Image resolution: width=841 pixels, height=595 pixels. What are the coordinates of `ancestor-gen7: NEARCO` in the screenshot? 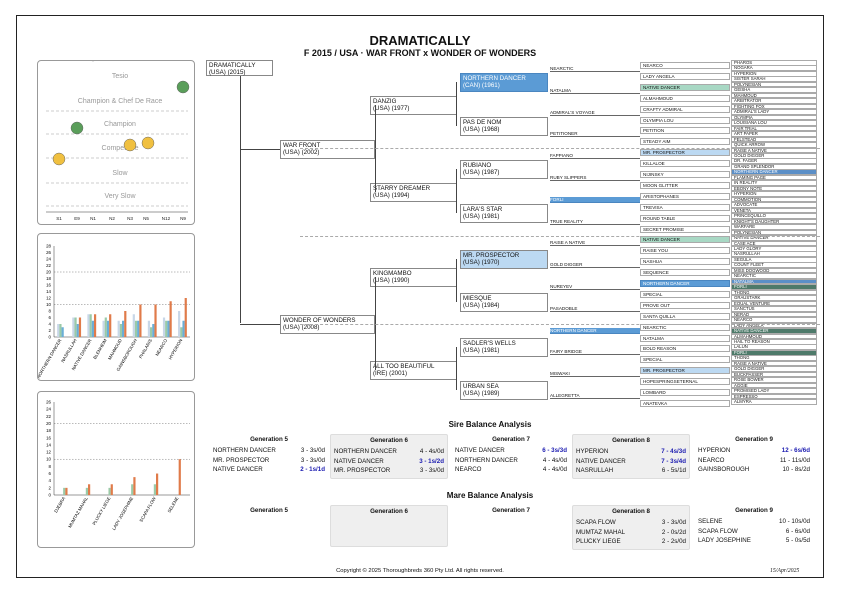 It's located at (774, 320).